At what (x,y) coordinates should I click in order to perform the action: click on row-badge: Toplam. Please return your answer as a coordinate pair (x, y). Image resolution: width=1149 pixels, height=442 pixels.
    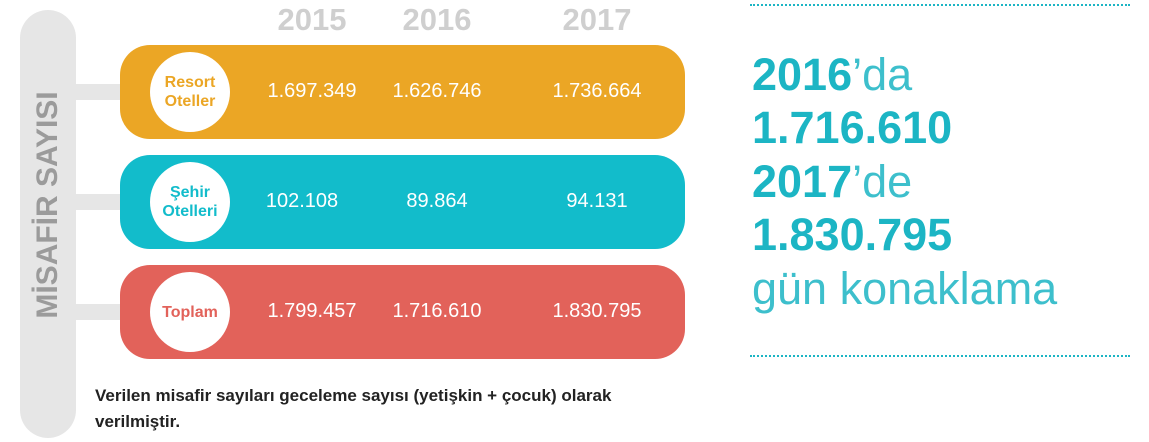
    Looking at the image, I should click on (190, 312).